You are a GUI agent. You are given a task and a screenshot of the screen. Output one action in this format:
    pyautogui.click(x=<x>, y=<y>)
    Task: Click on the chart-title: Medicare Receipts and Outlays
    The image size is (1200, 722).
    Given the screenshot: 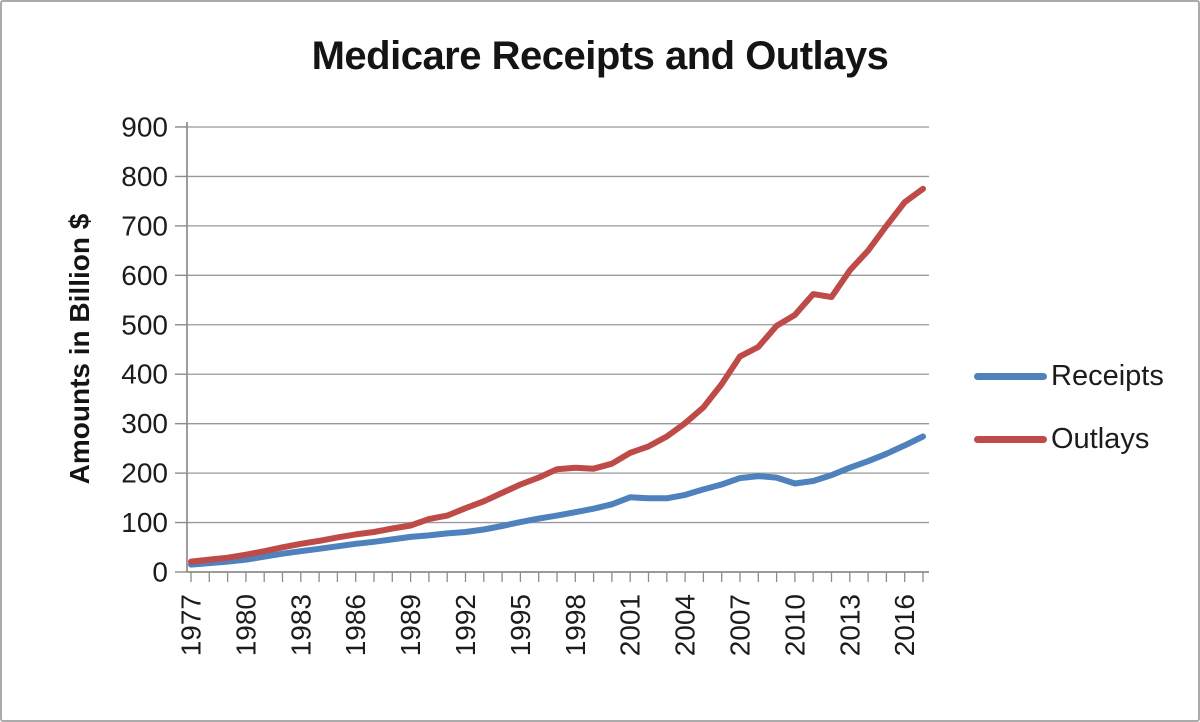 What is the action you would take?
    pyautogui.click(x=600, y=56)
    